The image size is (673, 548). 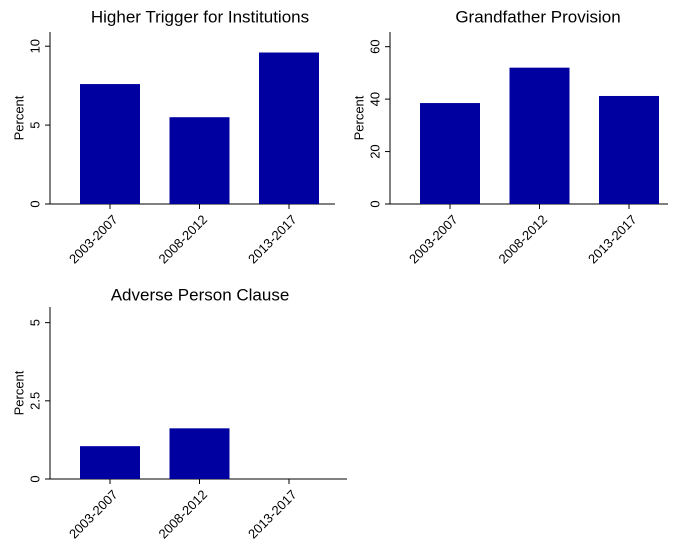 I want to click on y-tick-label: 40, so click(x=374, y=99).